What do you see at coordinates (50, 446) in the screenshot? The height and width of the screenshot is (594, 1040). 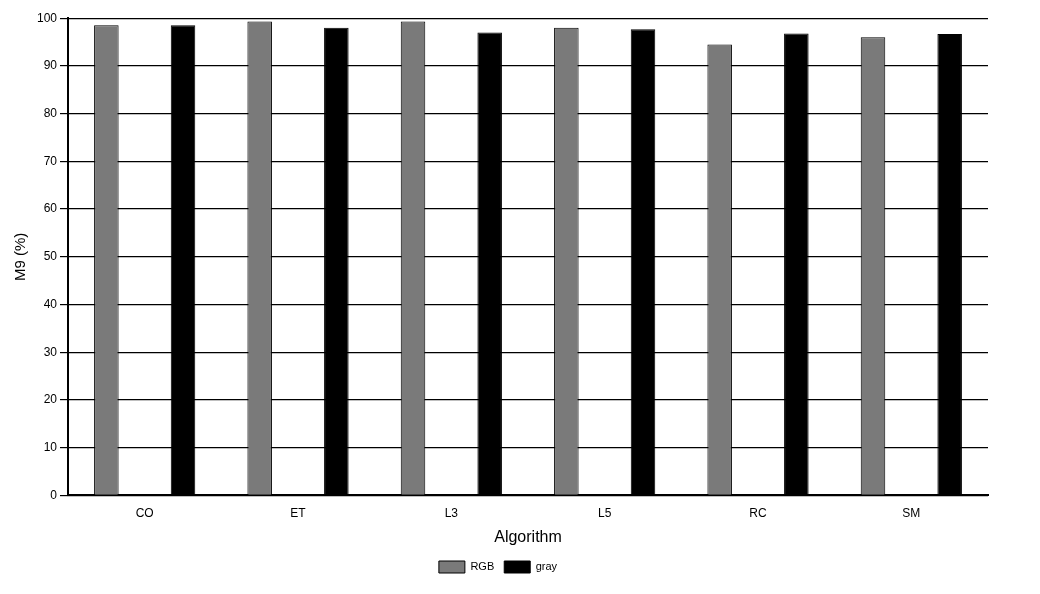 I see `y-tick-label: 10` at bounding box center [50, 446].